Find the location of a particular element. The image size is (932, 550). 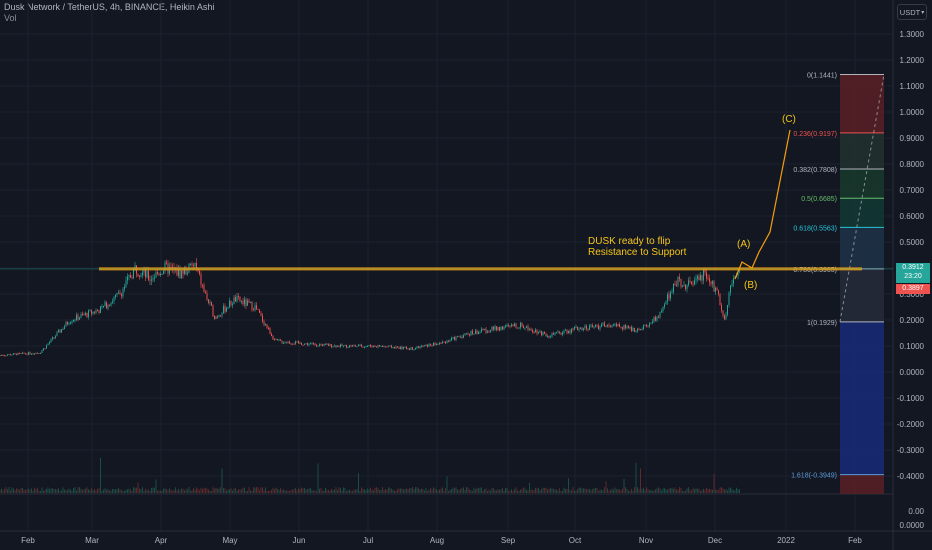

wave-b-label: (B) is located at coordinates (750, 285).